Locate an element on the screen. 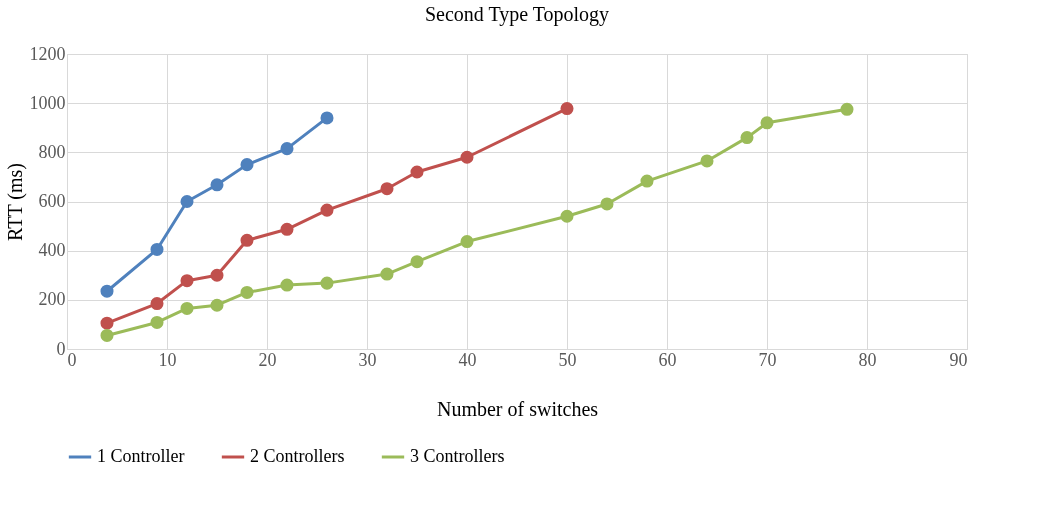  y-tick-label: 800 is located at coordinates (52, 151).